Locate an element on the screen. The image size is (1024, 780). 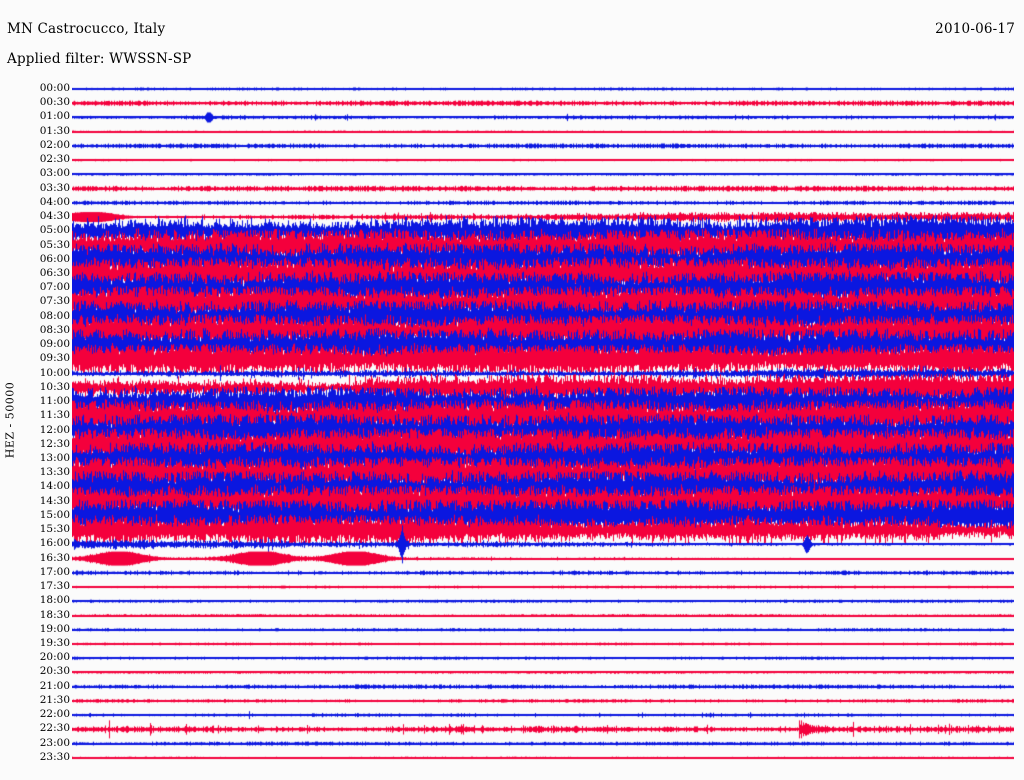
axis-tick-label: 04:30 is located at coordinates (54, 216).